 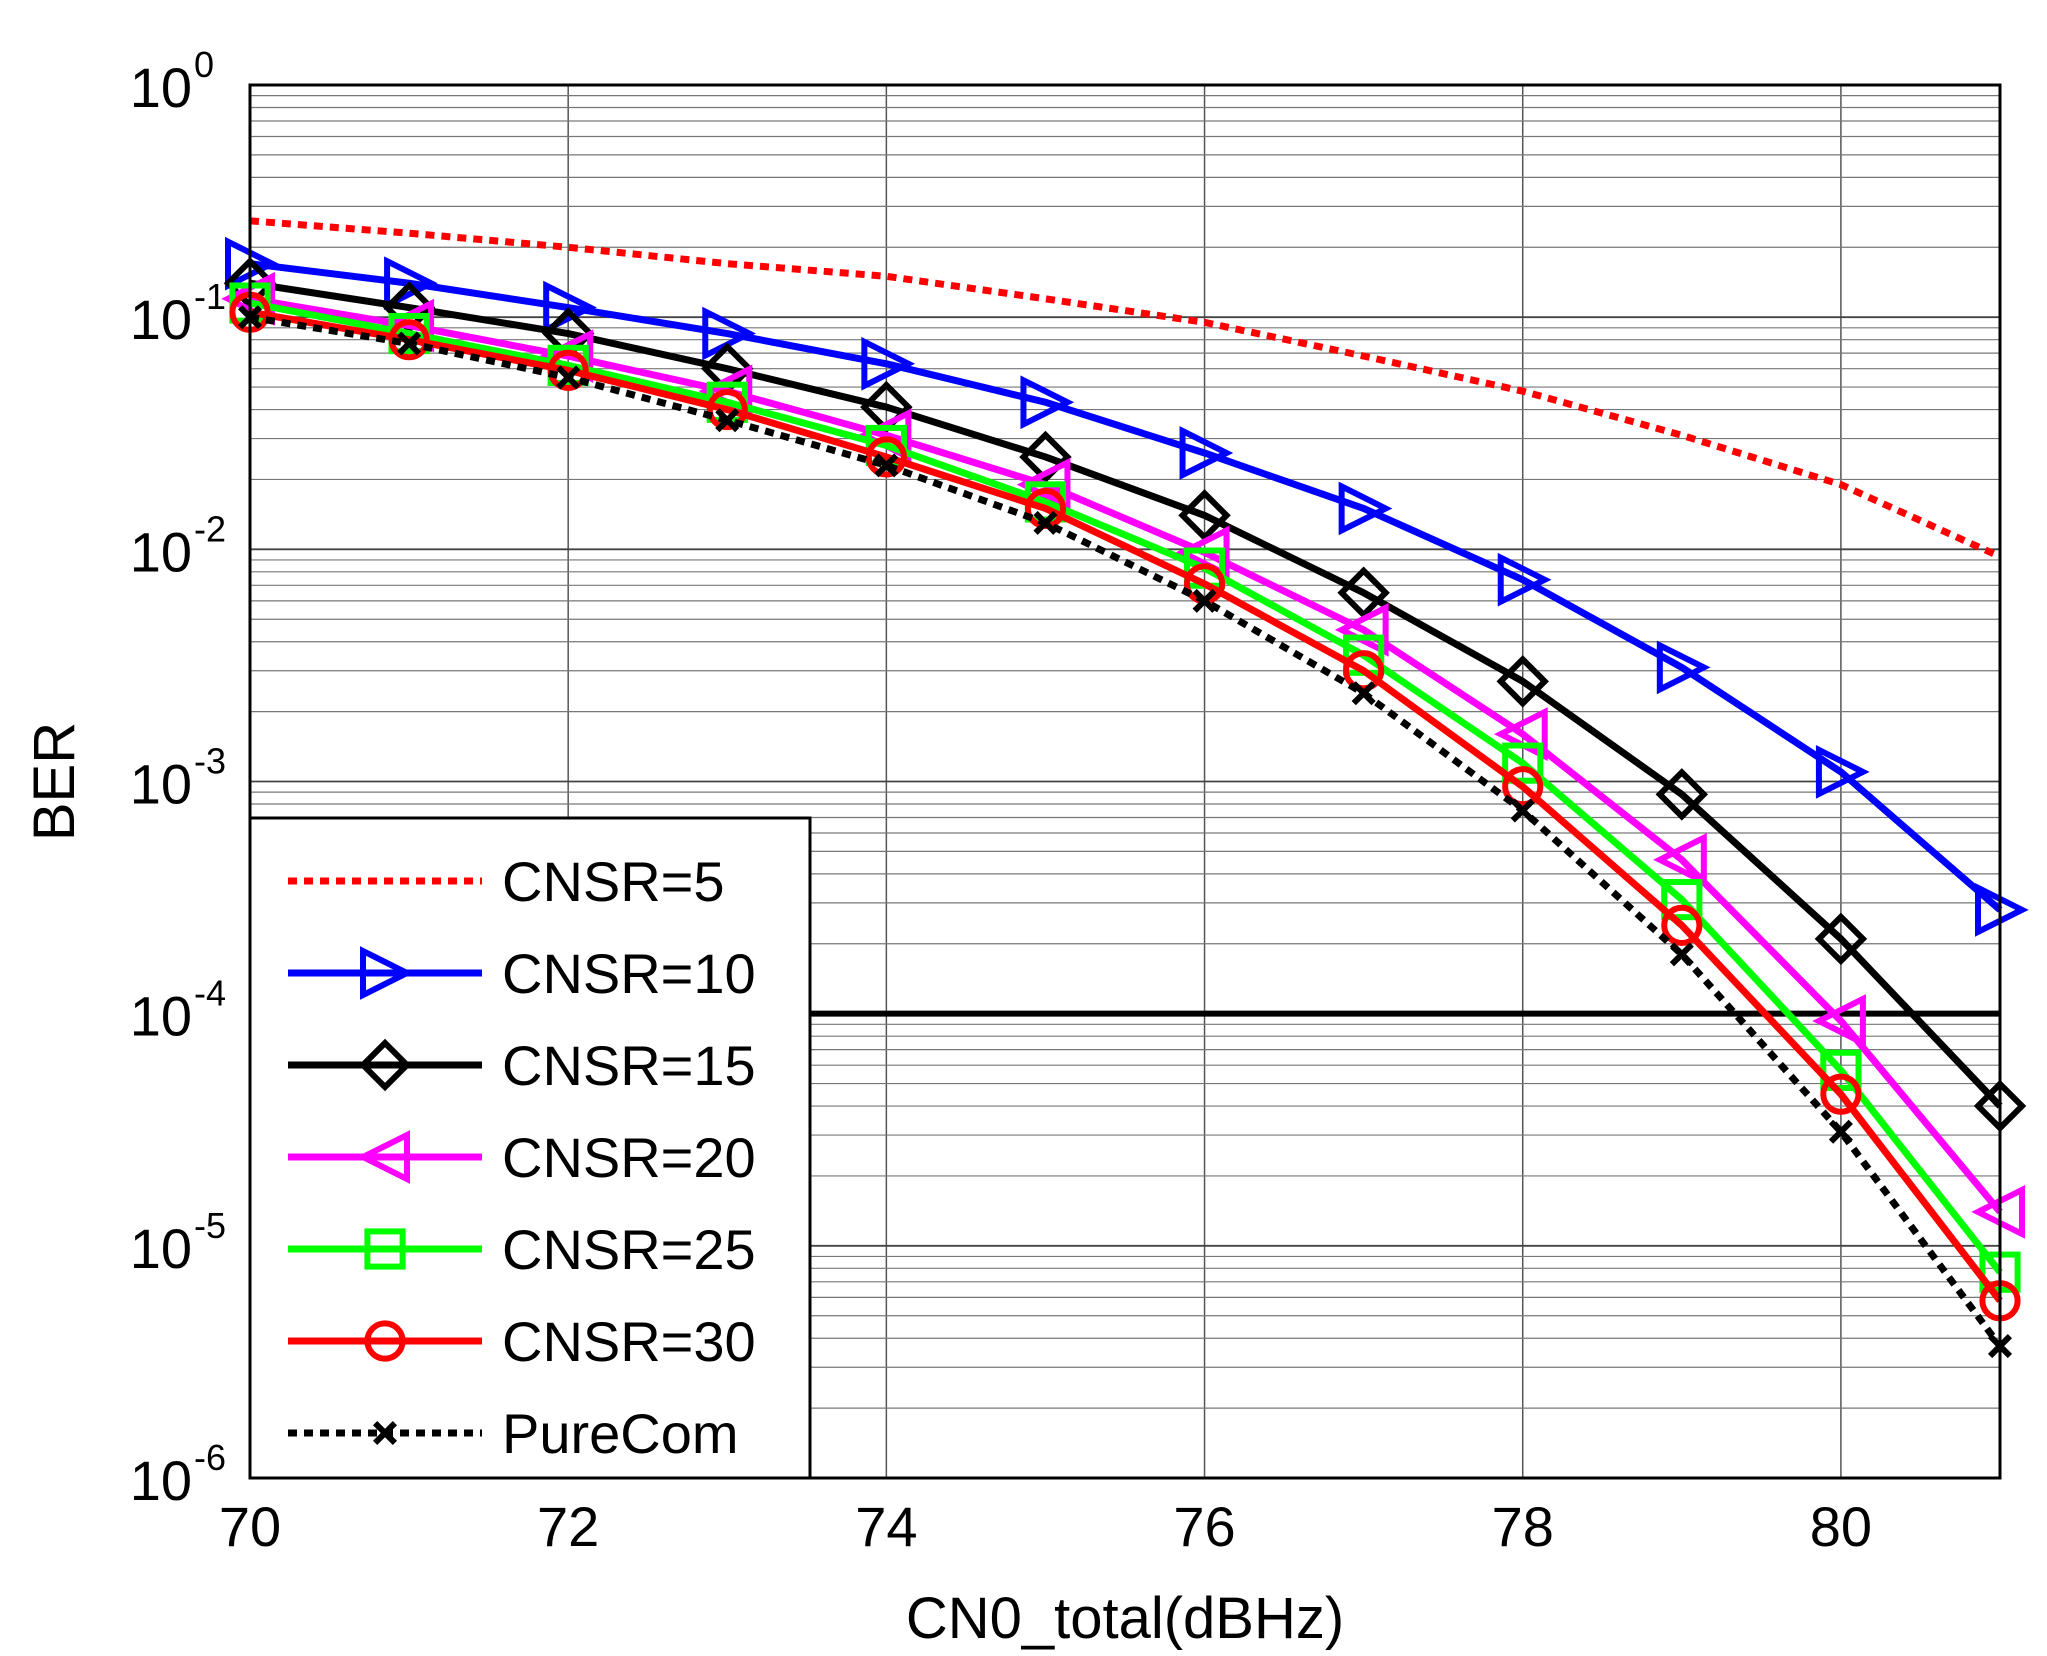 I want to click on x-tick-label: 72, so click(x=568, y=1526).